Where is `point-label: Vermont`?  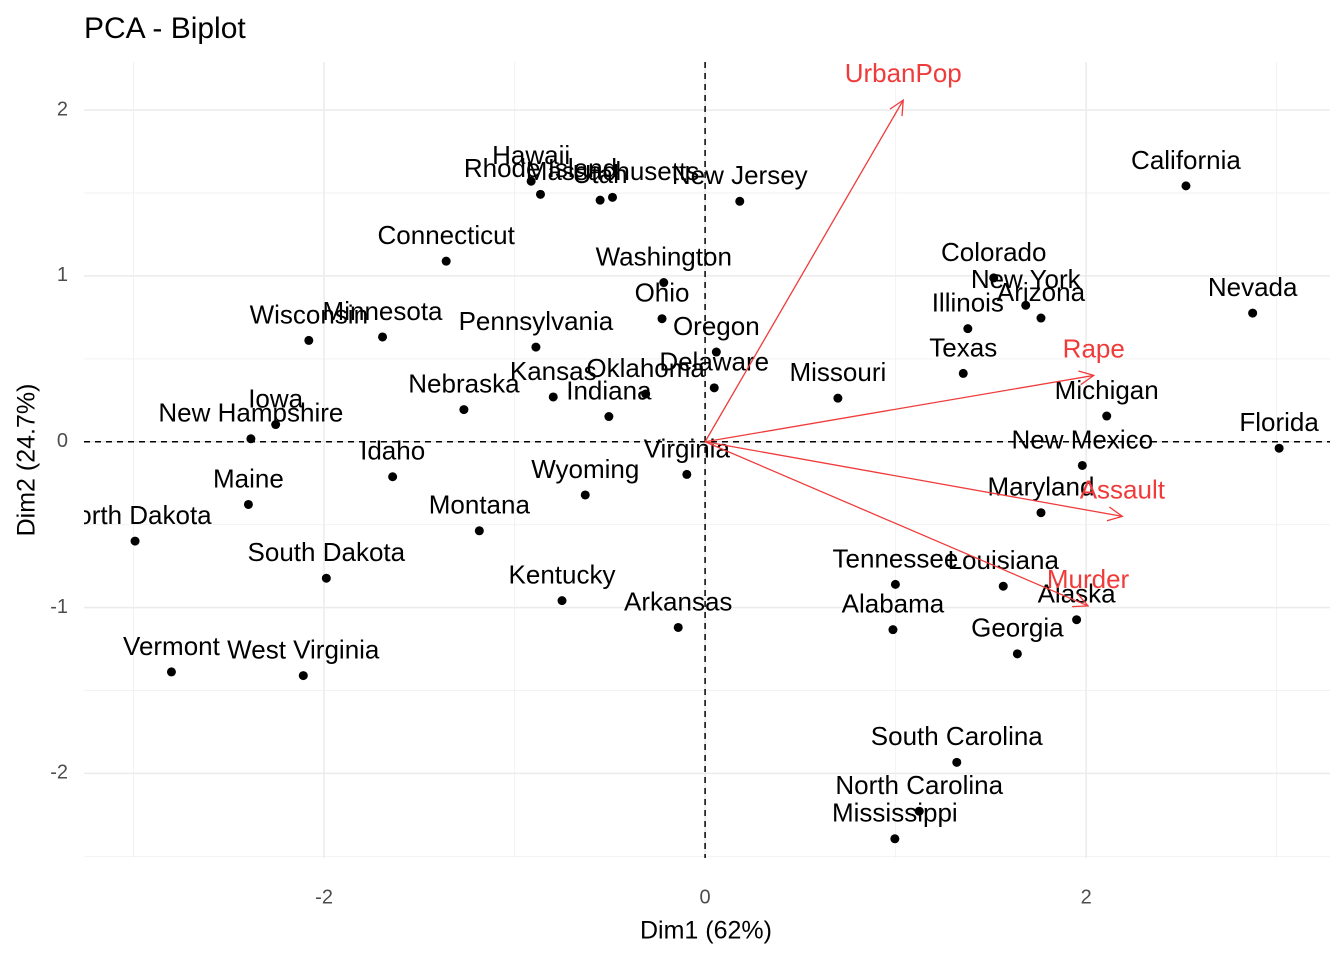 point-label: Vermont is located at coordinates (172, 646).